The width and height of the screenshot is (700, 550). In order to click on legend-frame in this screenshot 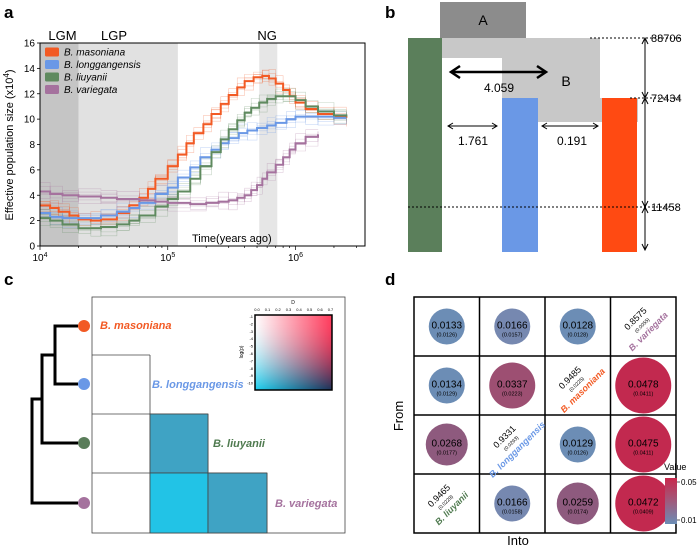, I will do `click(293, 352)`.